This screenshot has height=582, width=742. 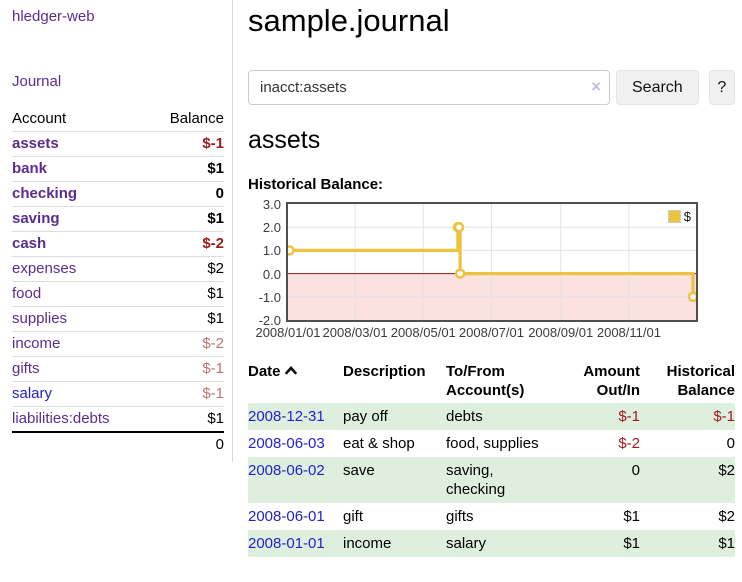 What do you see at coordinates (629, 416) in the screenshot?
I see `transaction-amount: $-1` at bounding box center [629, 416].